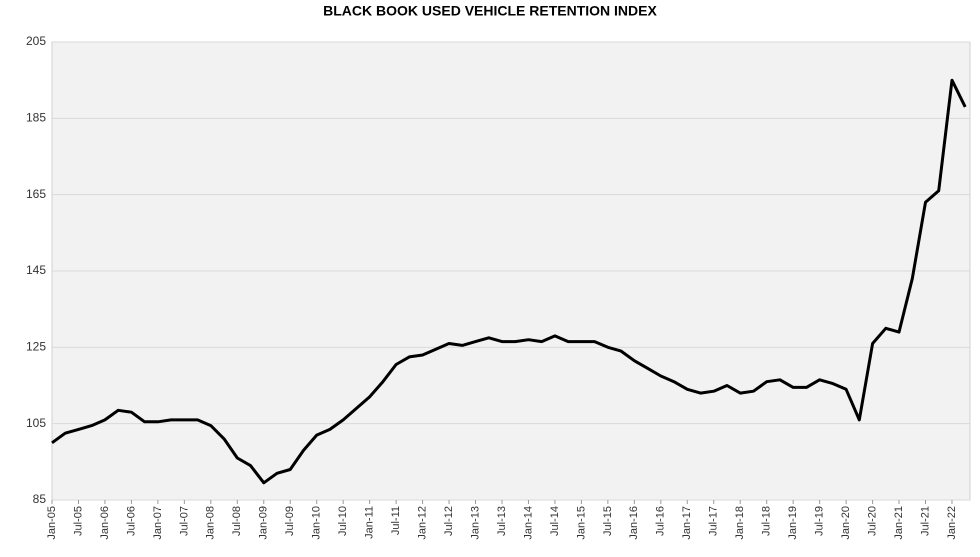  Describe the element at coordinates (343, 521) in the screenshot. I see `x-tick-label: Jul-10` at that location.